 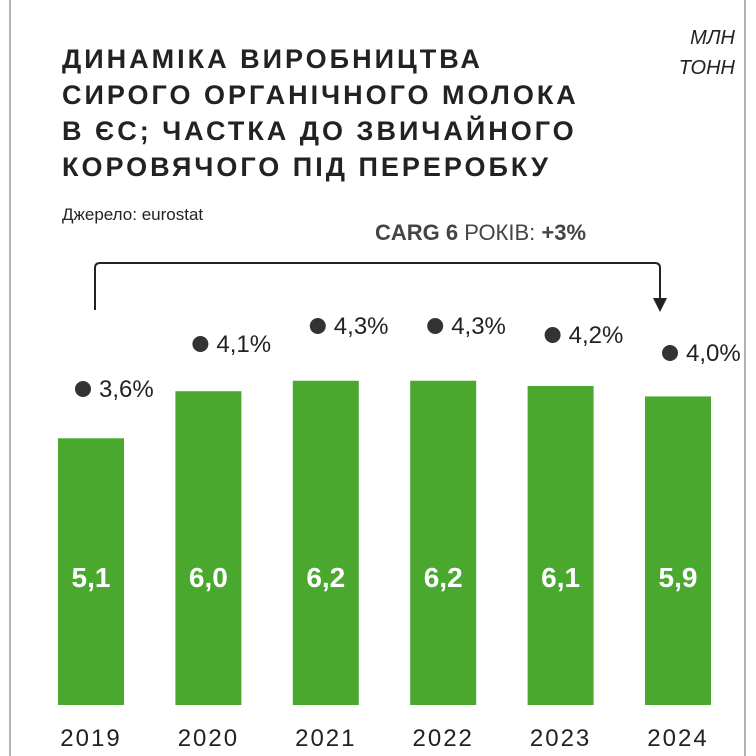 What do you see at coordinates (272, 59) in the screenshot?
I see `chart-title: ДИНАМІКА ВИРОБНИЦТВА` at bounding box center [272, 59].